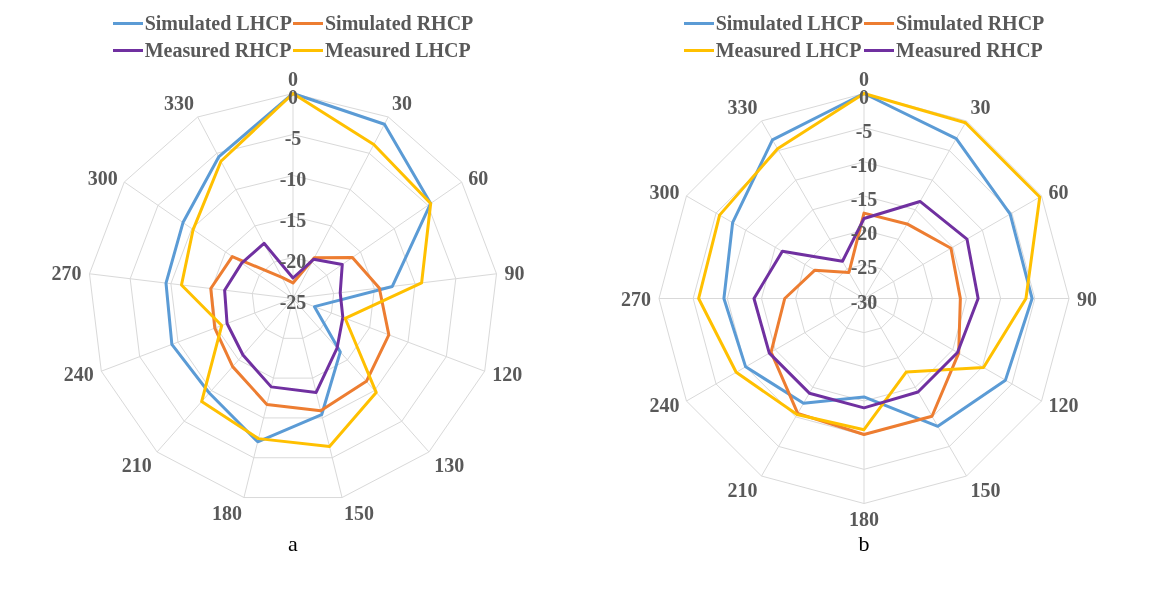 This screenshot has width=1157, height=591. I want to click on spoke-label: 130, so click(449, 465).